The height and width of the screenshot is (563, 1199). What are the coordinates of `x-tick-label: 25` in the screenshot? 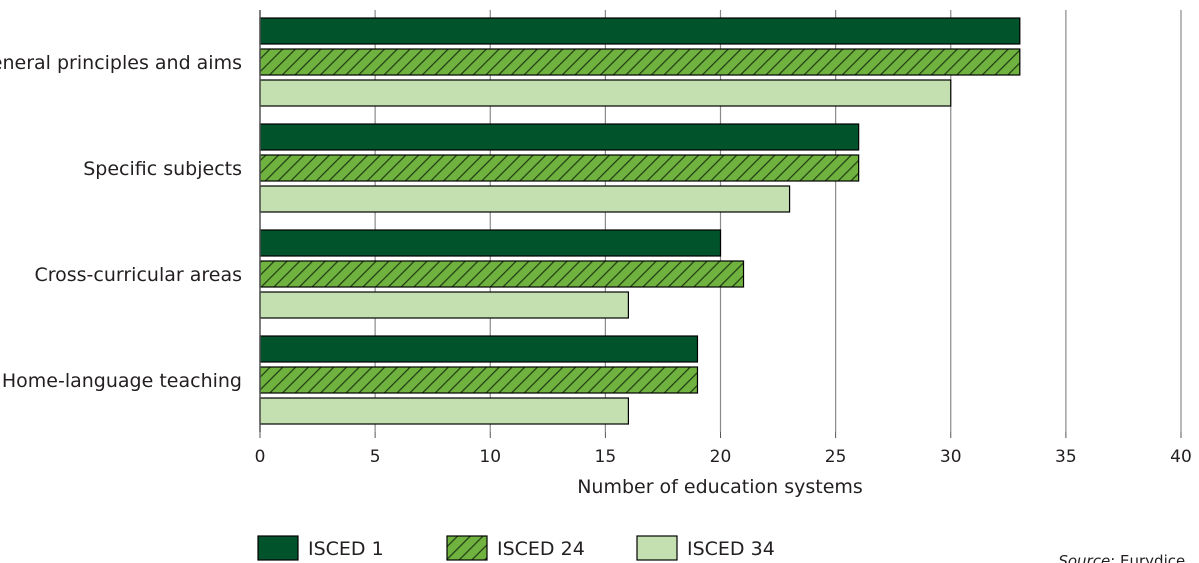 It's located at (836, 457).